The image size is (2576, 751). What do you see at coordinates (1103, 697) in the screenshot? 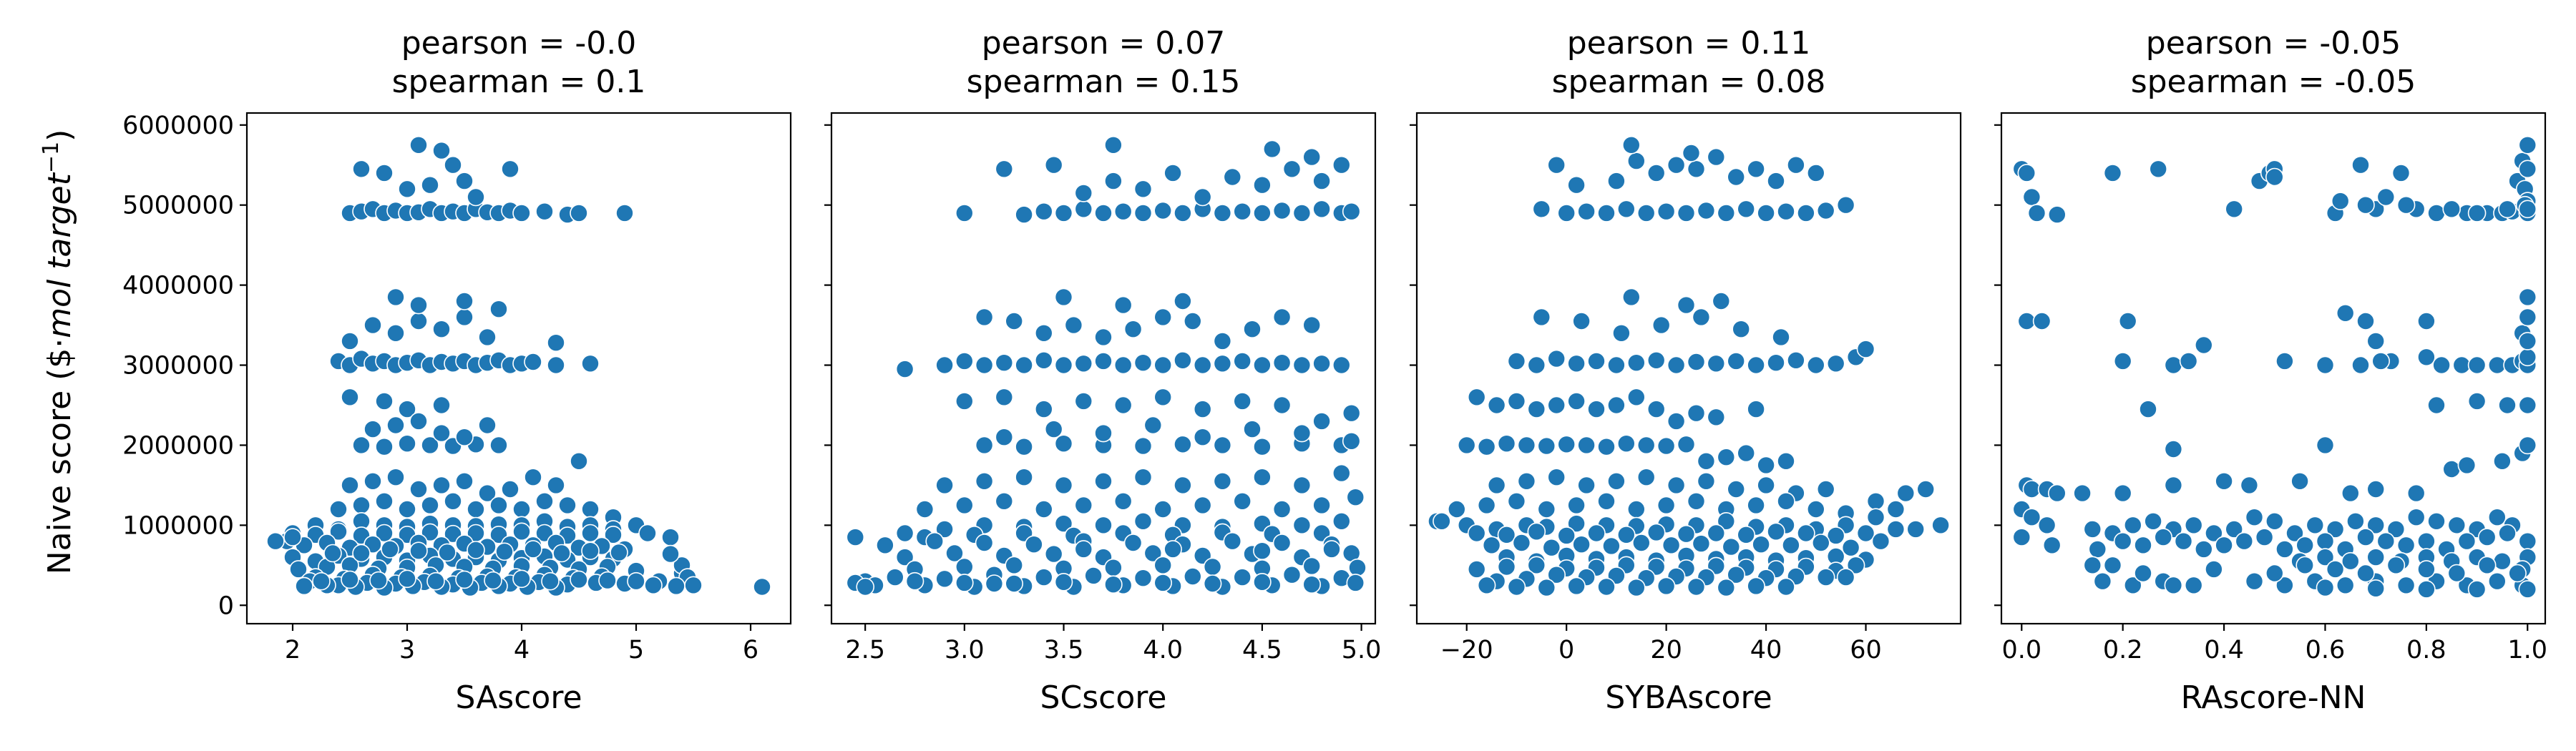
I see `panel-2-x-axis-label: SCscore` at bounding box center [1103, 697].